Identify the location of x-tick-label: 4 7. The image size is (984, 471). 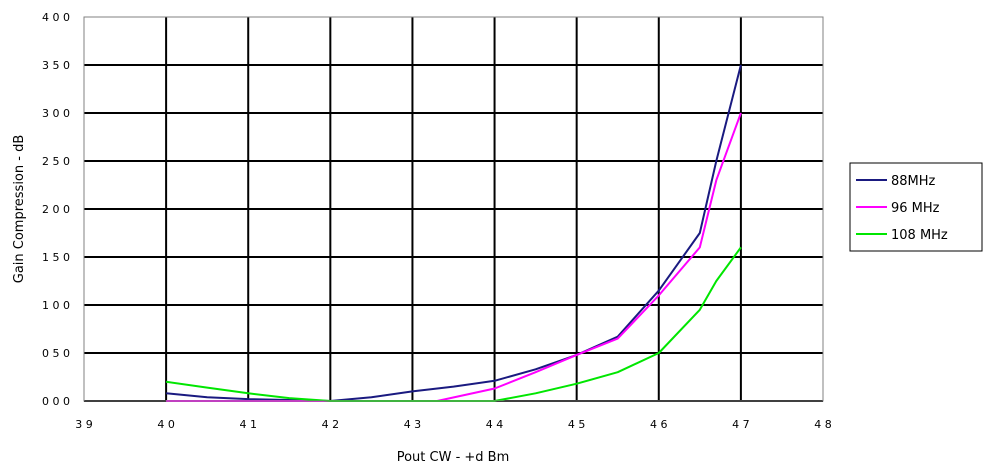
(741, 424).